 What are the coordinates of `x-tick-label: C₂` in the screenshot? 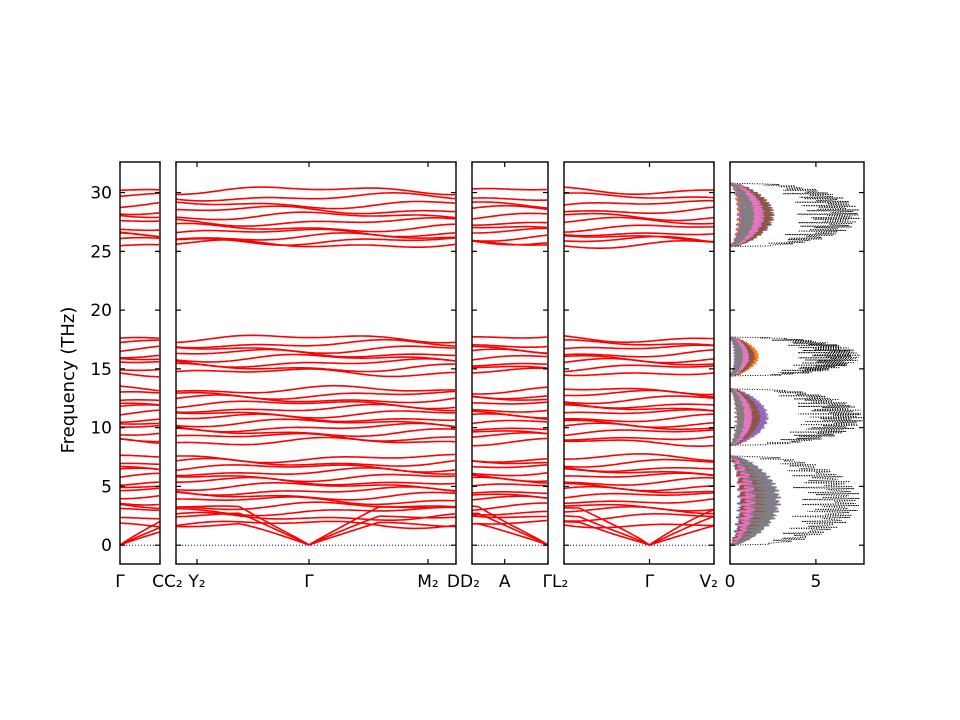 It's located at (173, 582).